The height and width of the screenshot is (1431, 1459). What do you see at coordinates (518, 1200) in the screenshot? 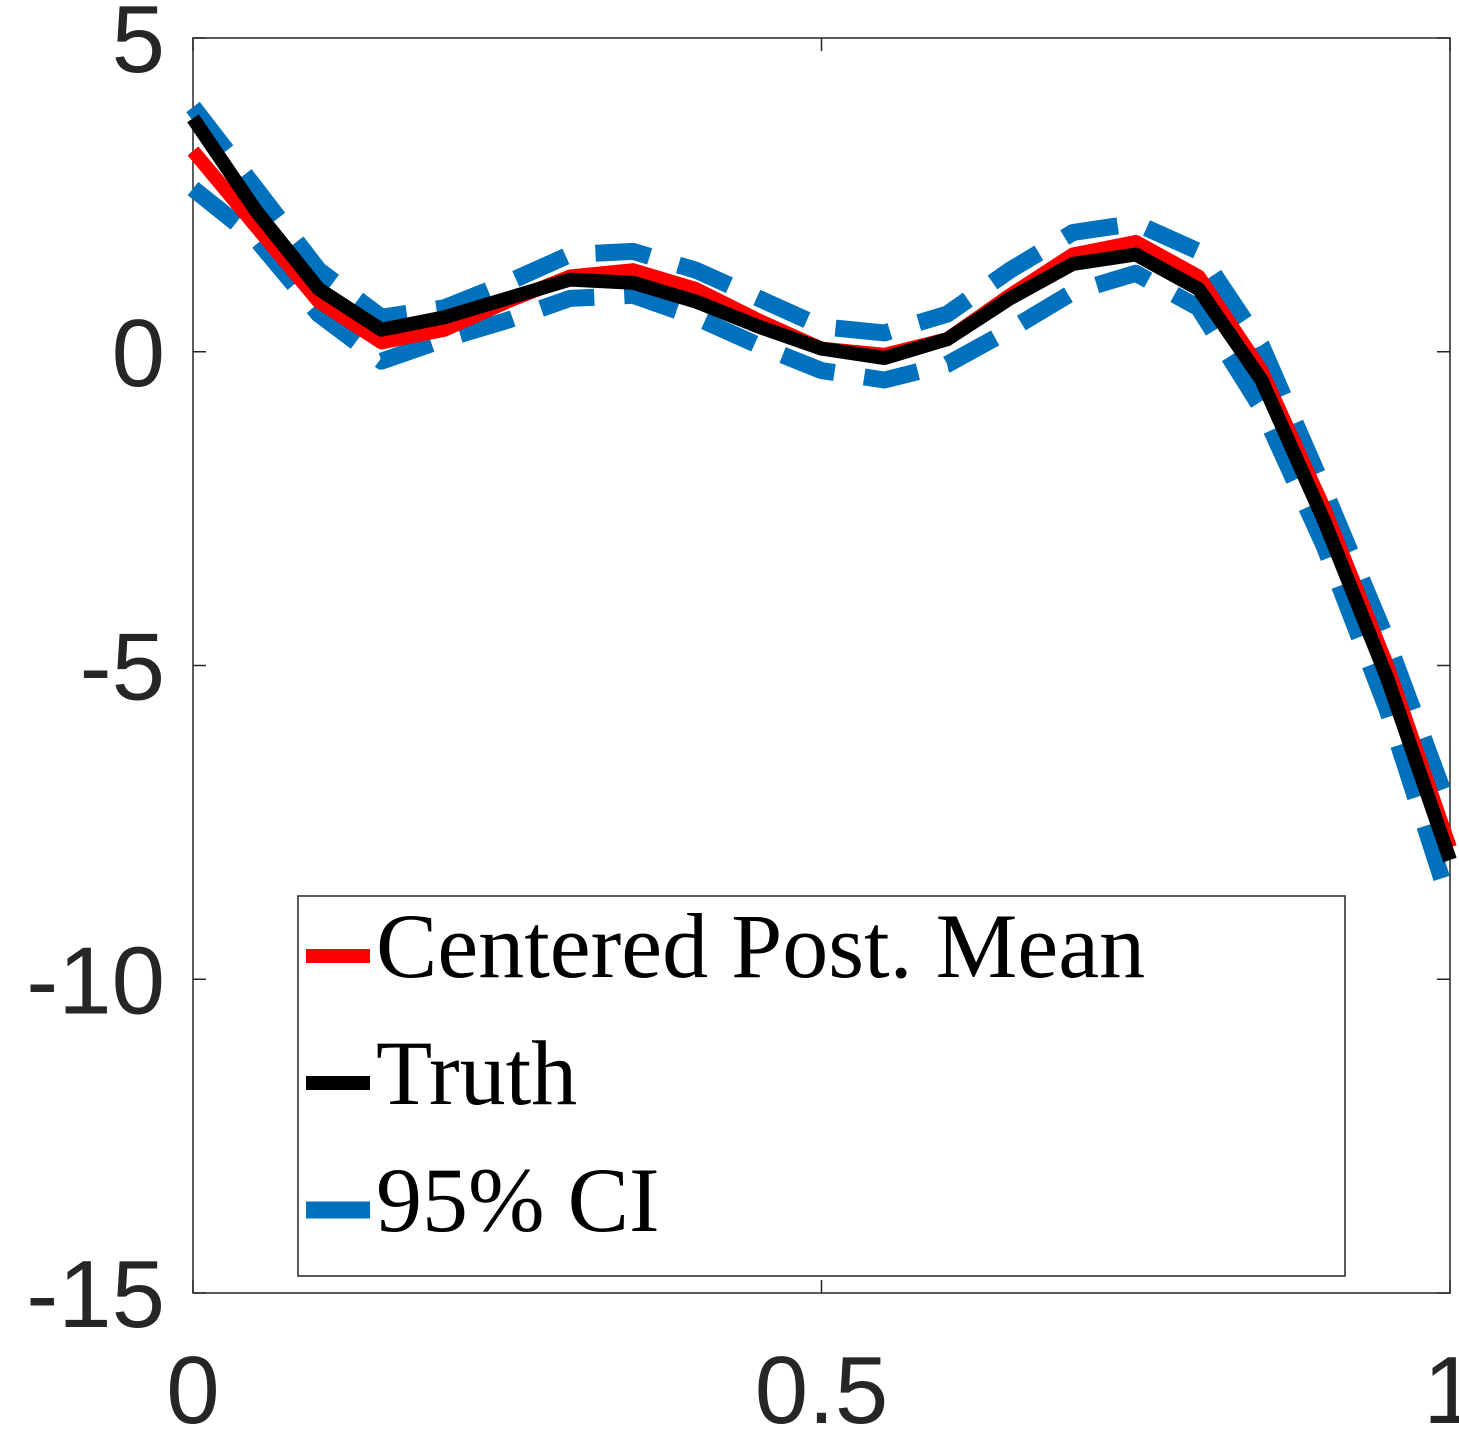
I see `legend-label: 95% CI` at bounding box center [518, 1200].